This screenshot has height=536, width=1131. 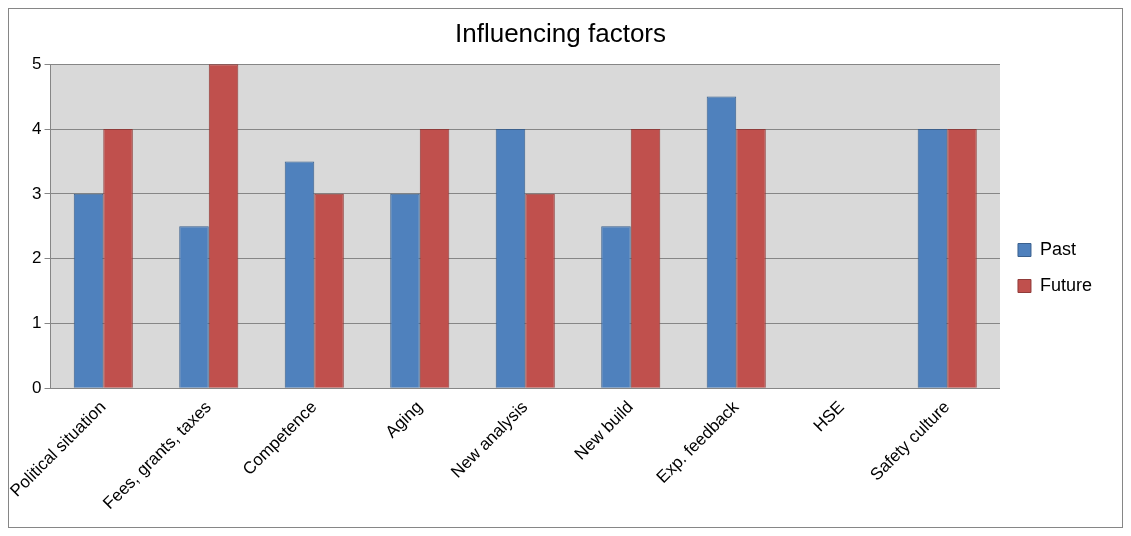 What do you see at coordinates (37, 258) in the screenshot?
I see `y-tick-label: 2` at bounding box center [37, 258].